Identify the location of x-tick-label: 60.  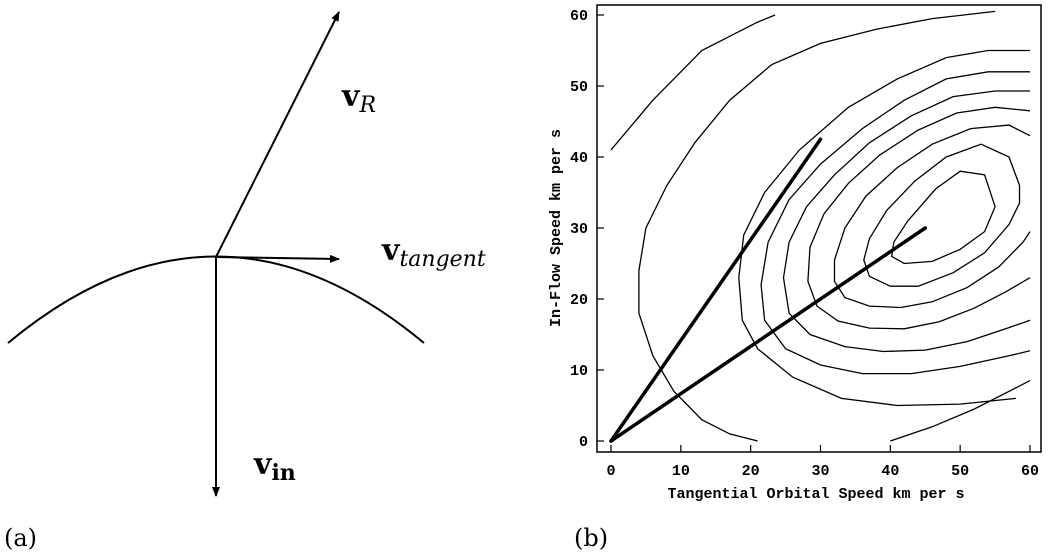
(1030, 471).